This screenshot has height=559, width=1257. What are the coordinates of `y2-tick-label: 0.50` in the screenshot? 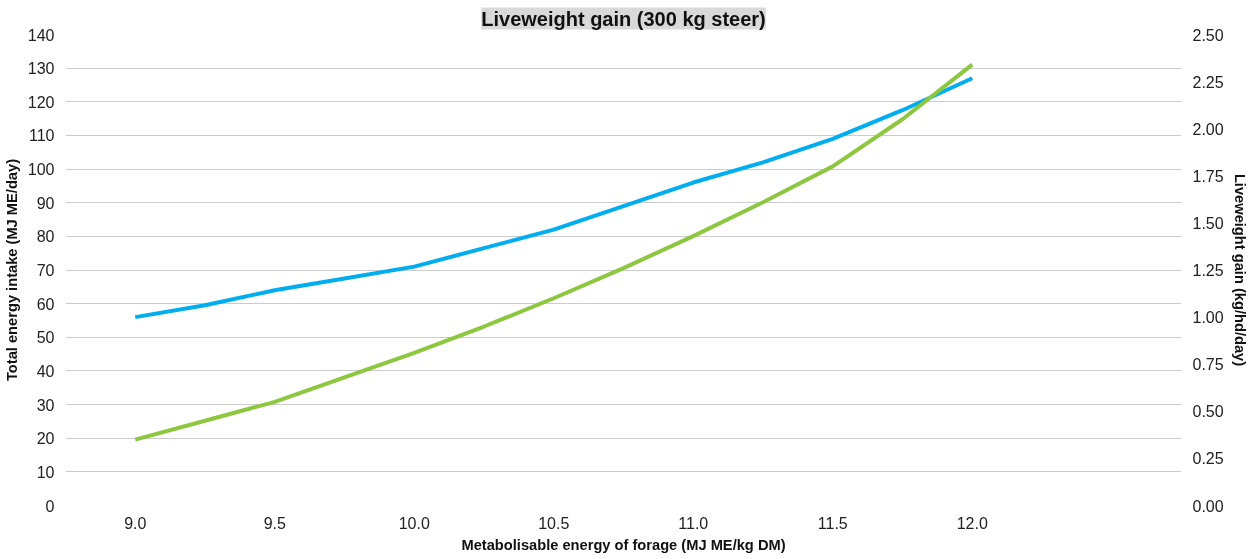 It's located at (1208, 412).